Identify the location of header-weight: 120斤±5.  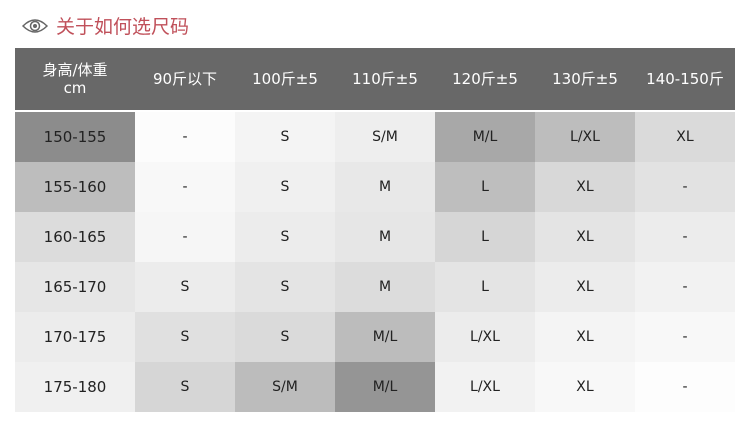
(485, 80).